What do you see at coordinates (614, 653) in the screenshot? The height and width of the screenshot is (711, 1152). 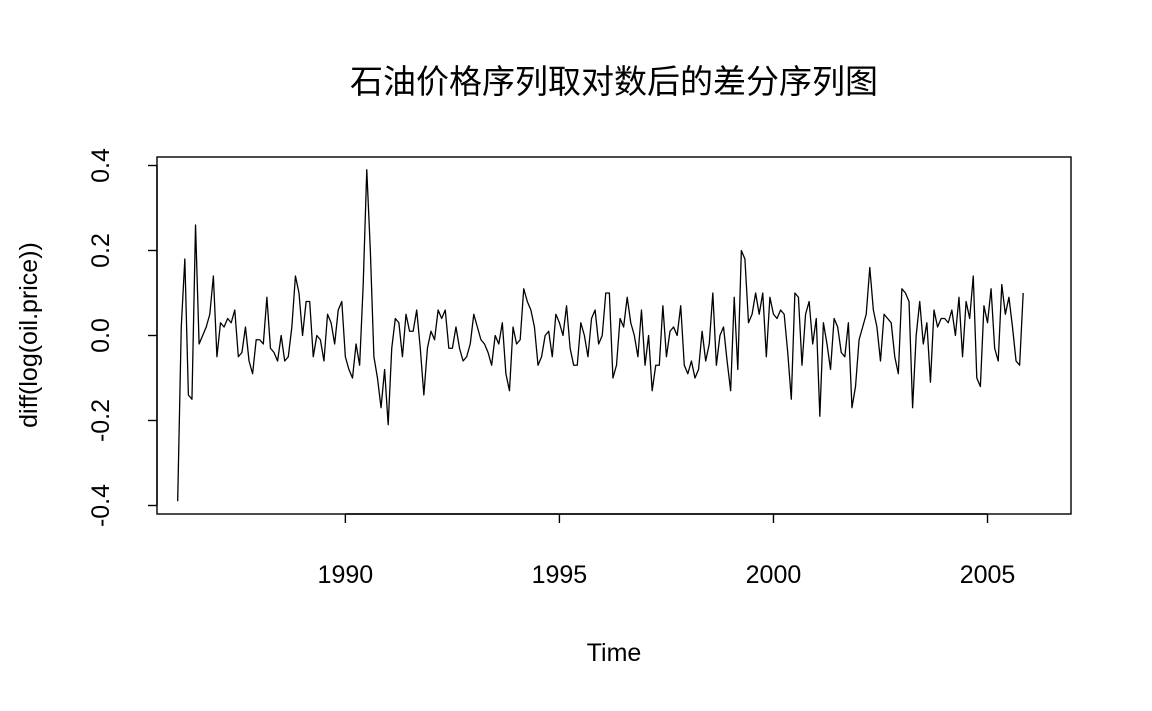 I see `x-axis-label: Time` at bounding box center [614, 653].